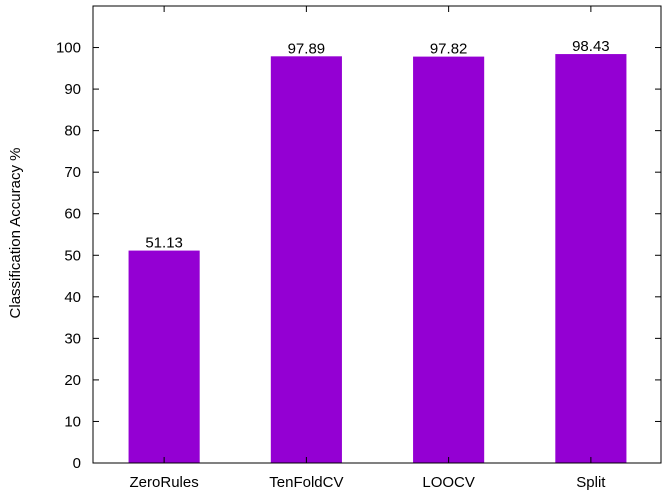  What do you see at coordinates (449, 260) in the screenshot?
I see `bar-loocv` at bounding box center [449, 260].